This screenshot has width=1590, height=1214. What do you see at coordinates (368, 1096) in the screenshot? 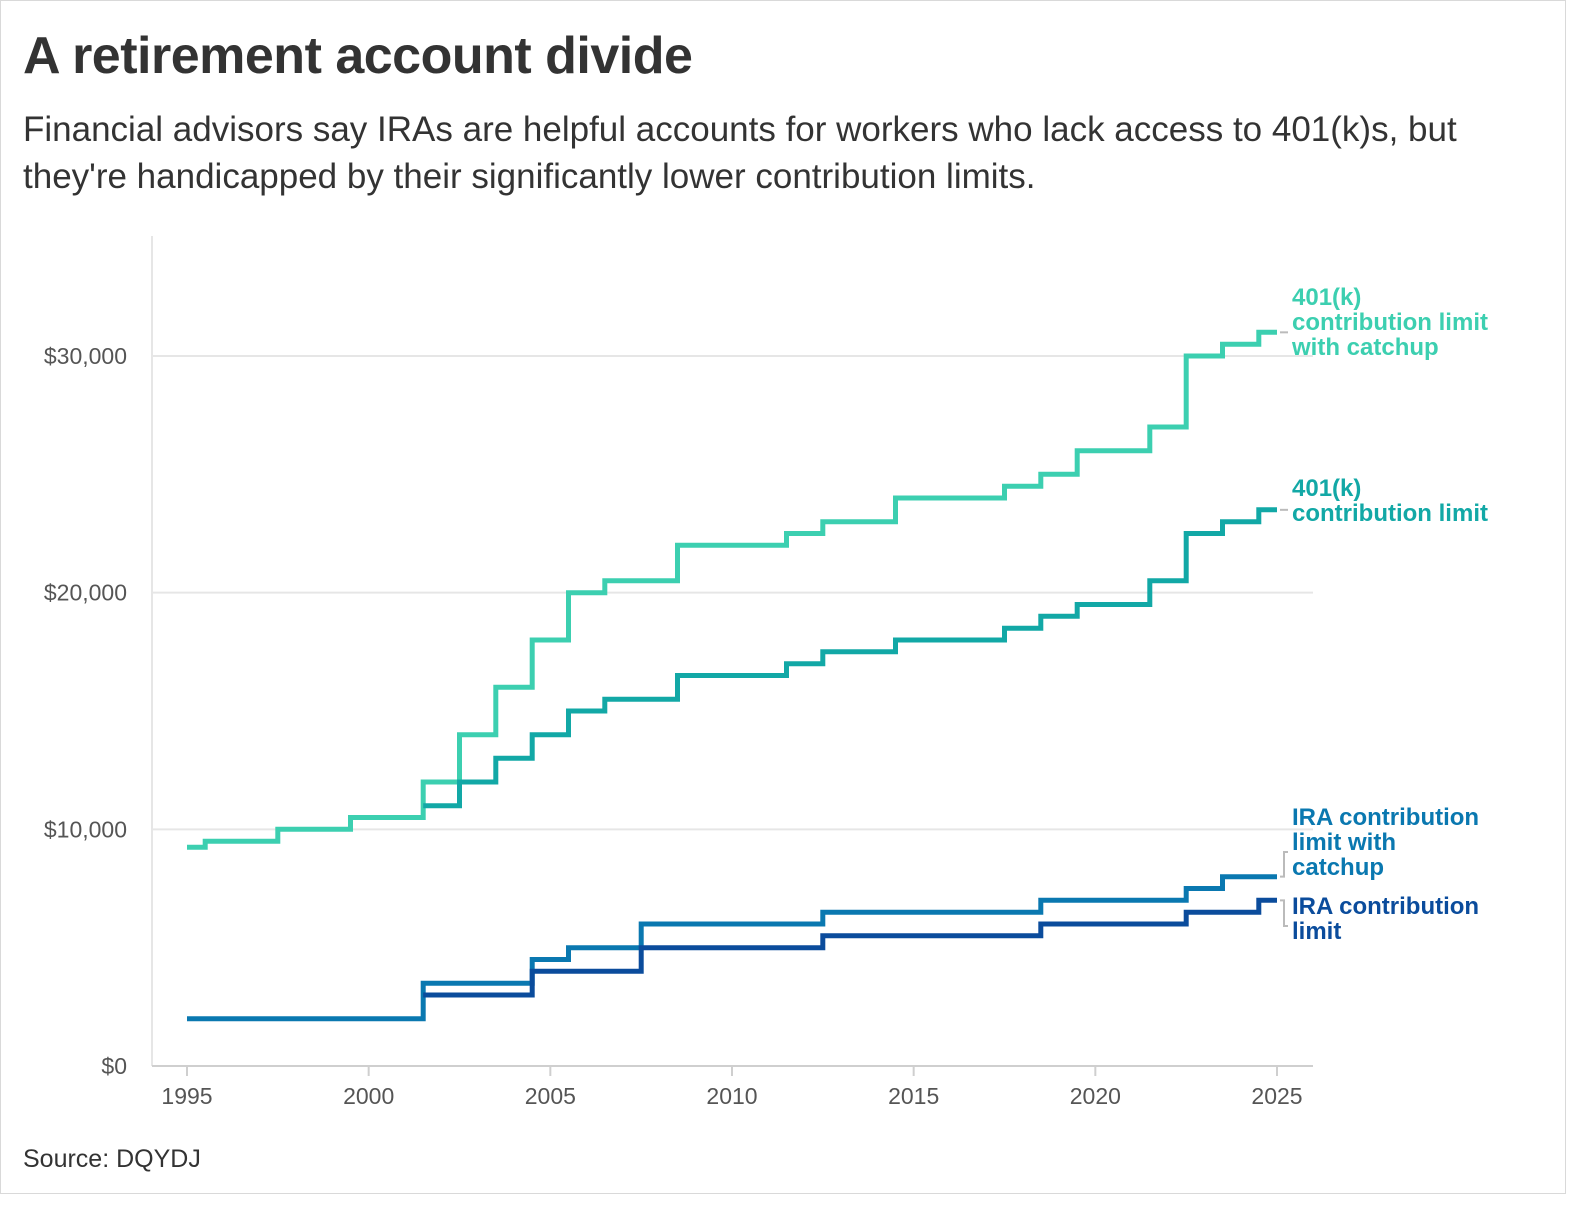
I see `x-tick-label: 2000` at bounding box center [368, 1096].